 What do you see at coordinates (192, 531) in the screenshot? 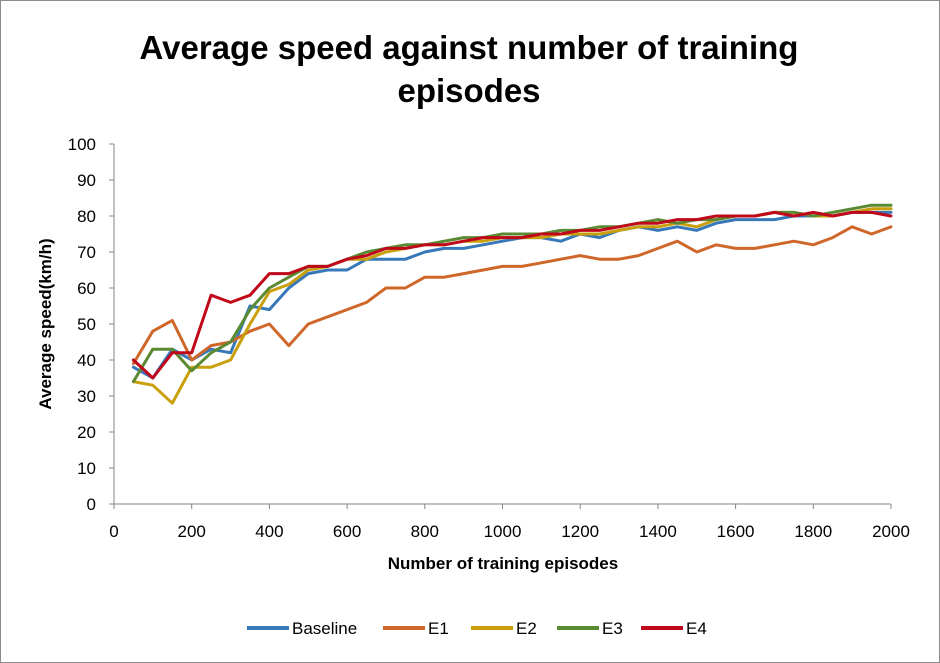
I see `x-tick-label: 200` at bounding box center [192, 531].